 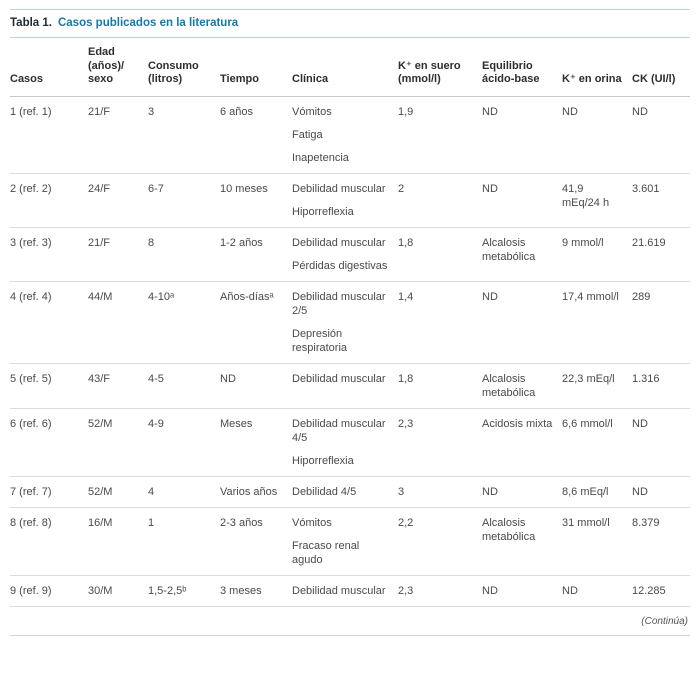 I want to click on cell-k_orina: ND, so click(x=597, y=591).